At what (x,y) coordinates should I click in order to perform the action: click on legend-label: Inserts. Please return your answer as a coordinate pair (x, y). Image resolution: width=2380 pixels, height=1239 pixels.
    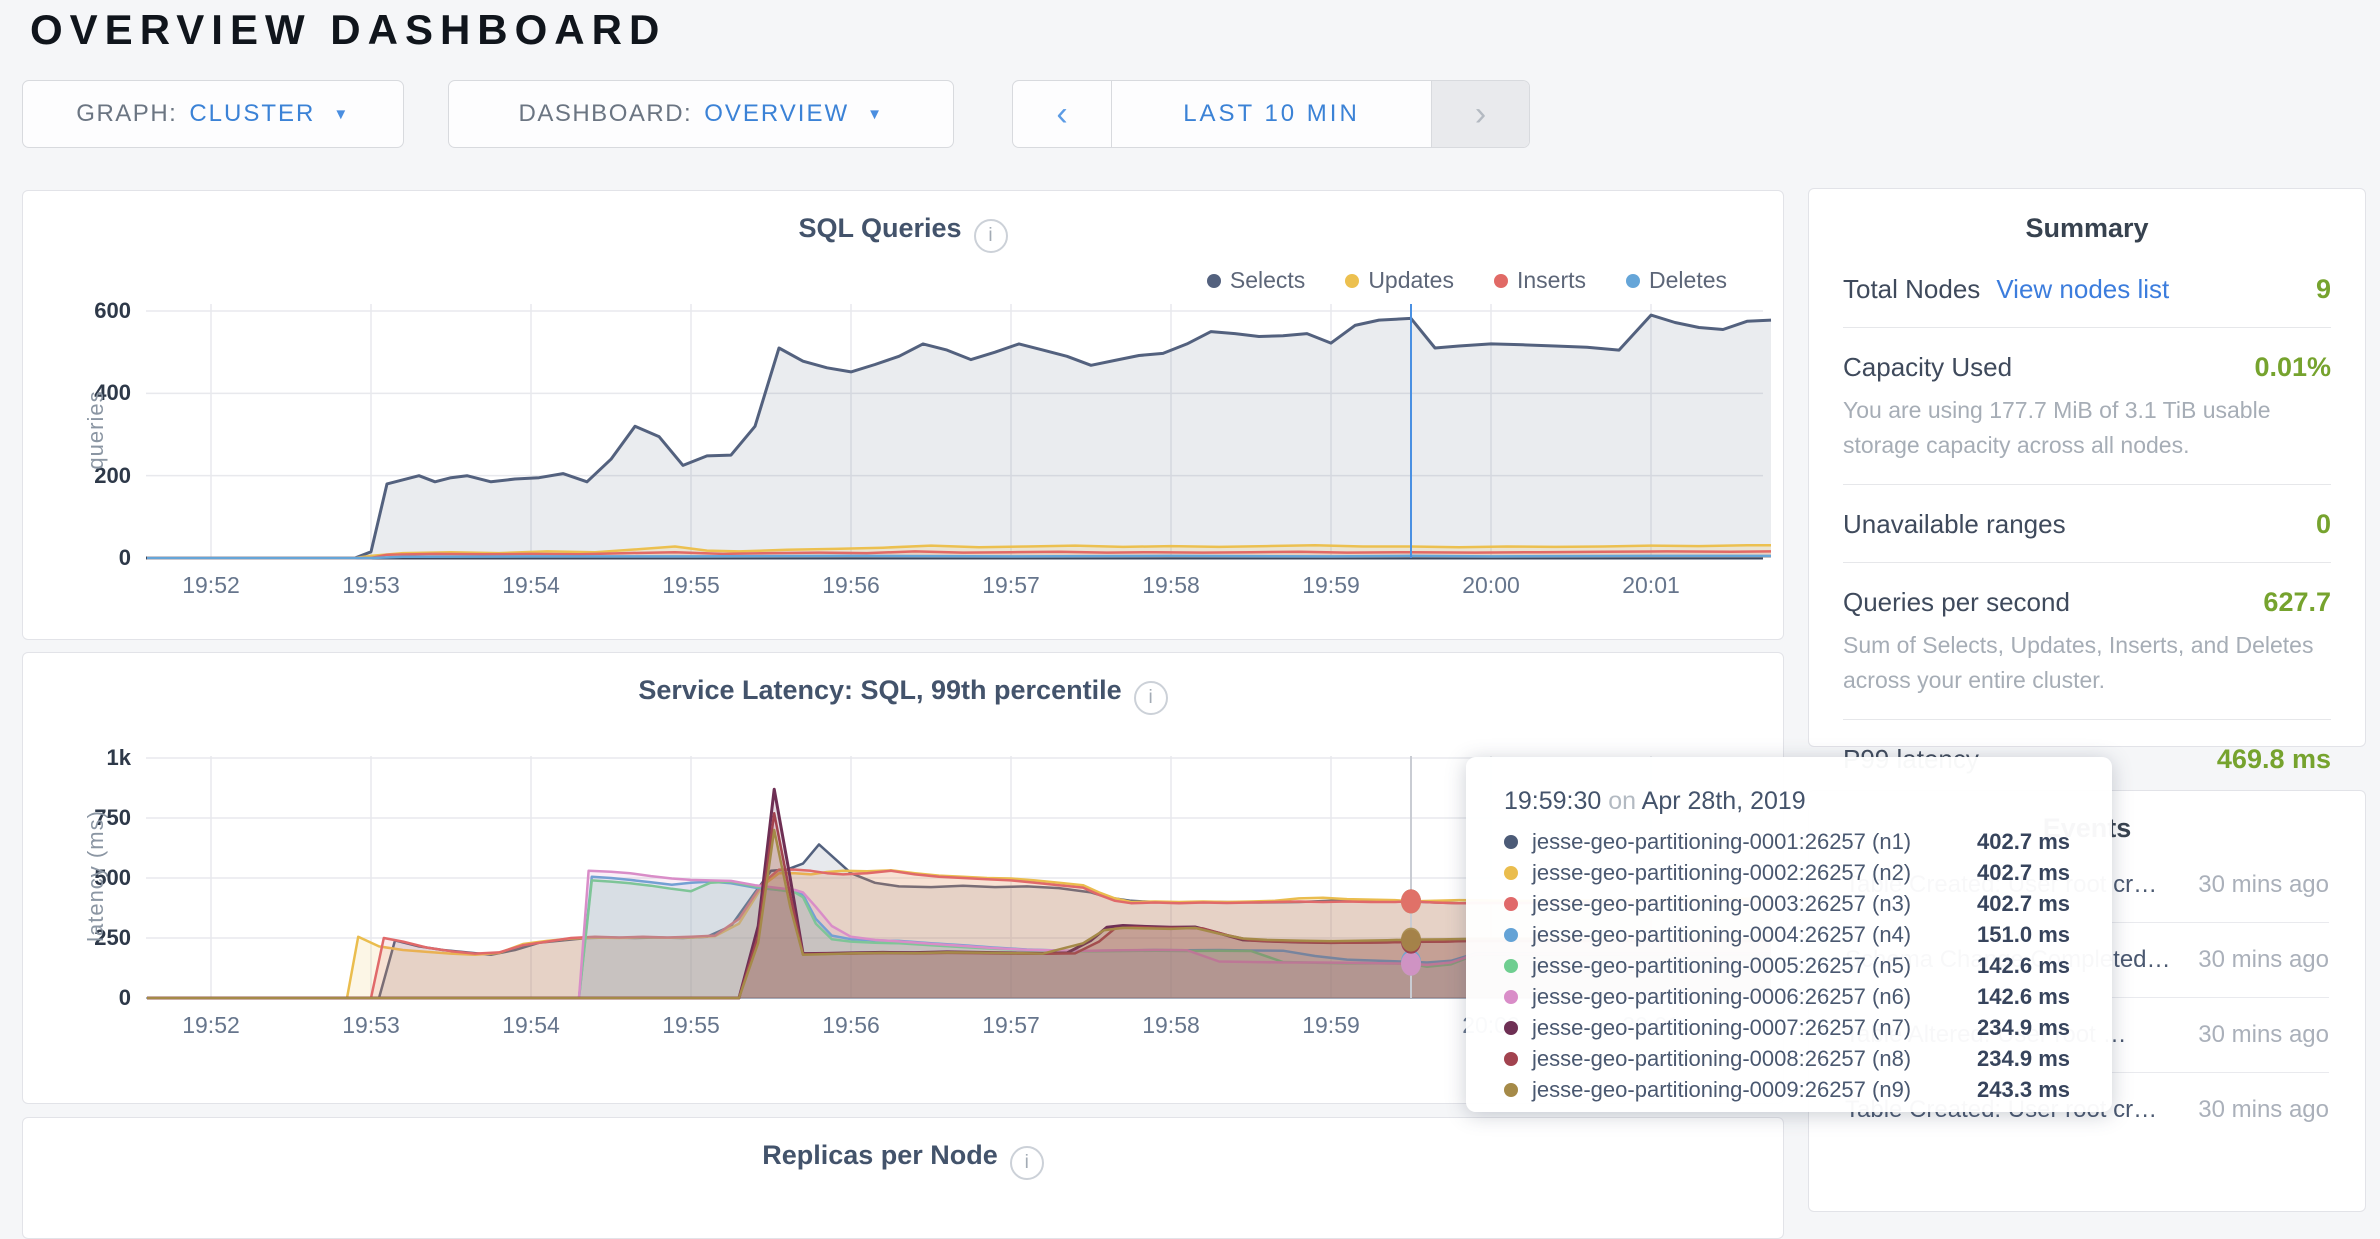
    Looking at the image, I should click on (1551, 280).